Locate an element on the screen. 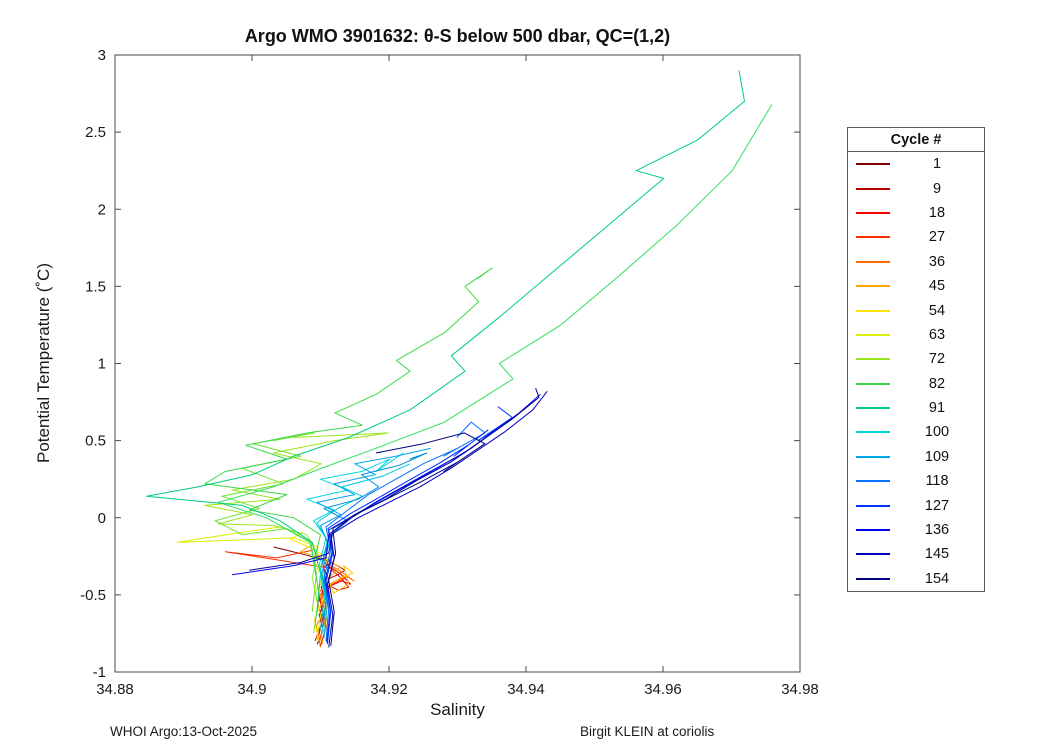  legend-label: 27 is located at coordinates (937, 237).